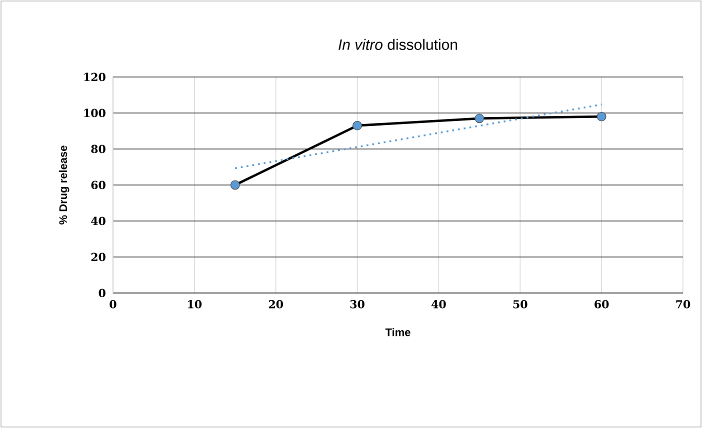  Describe the element at coordinates (398, 44) in the screenshot. I see `chart-title: In vitro dissolution` at that location.